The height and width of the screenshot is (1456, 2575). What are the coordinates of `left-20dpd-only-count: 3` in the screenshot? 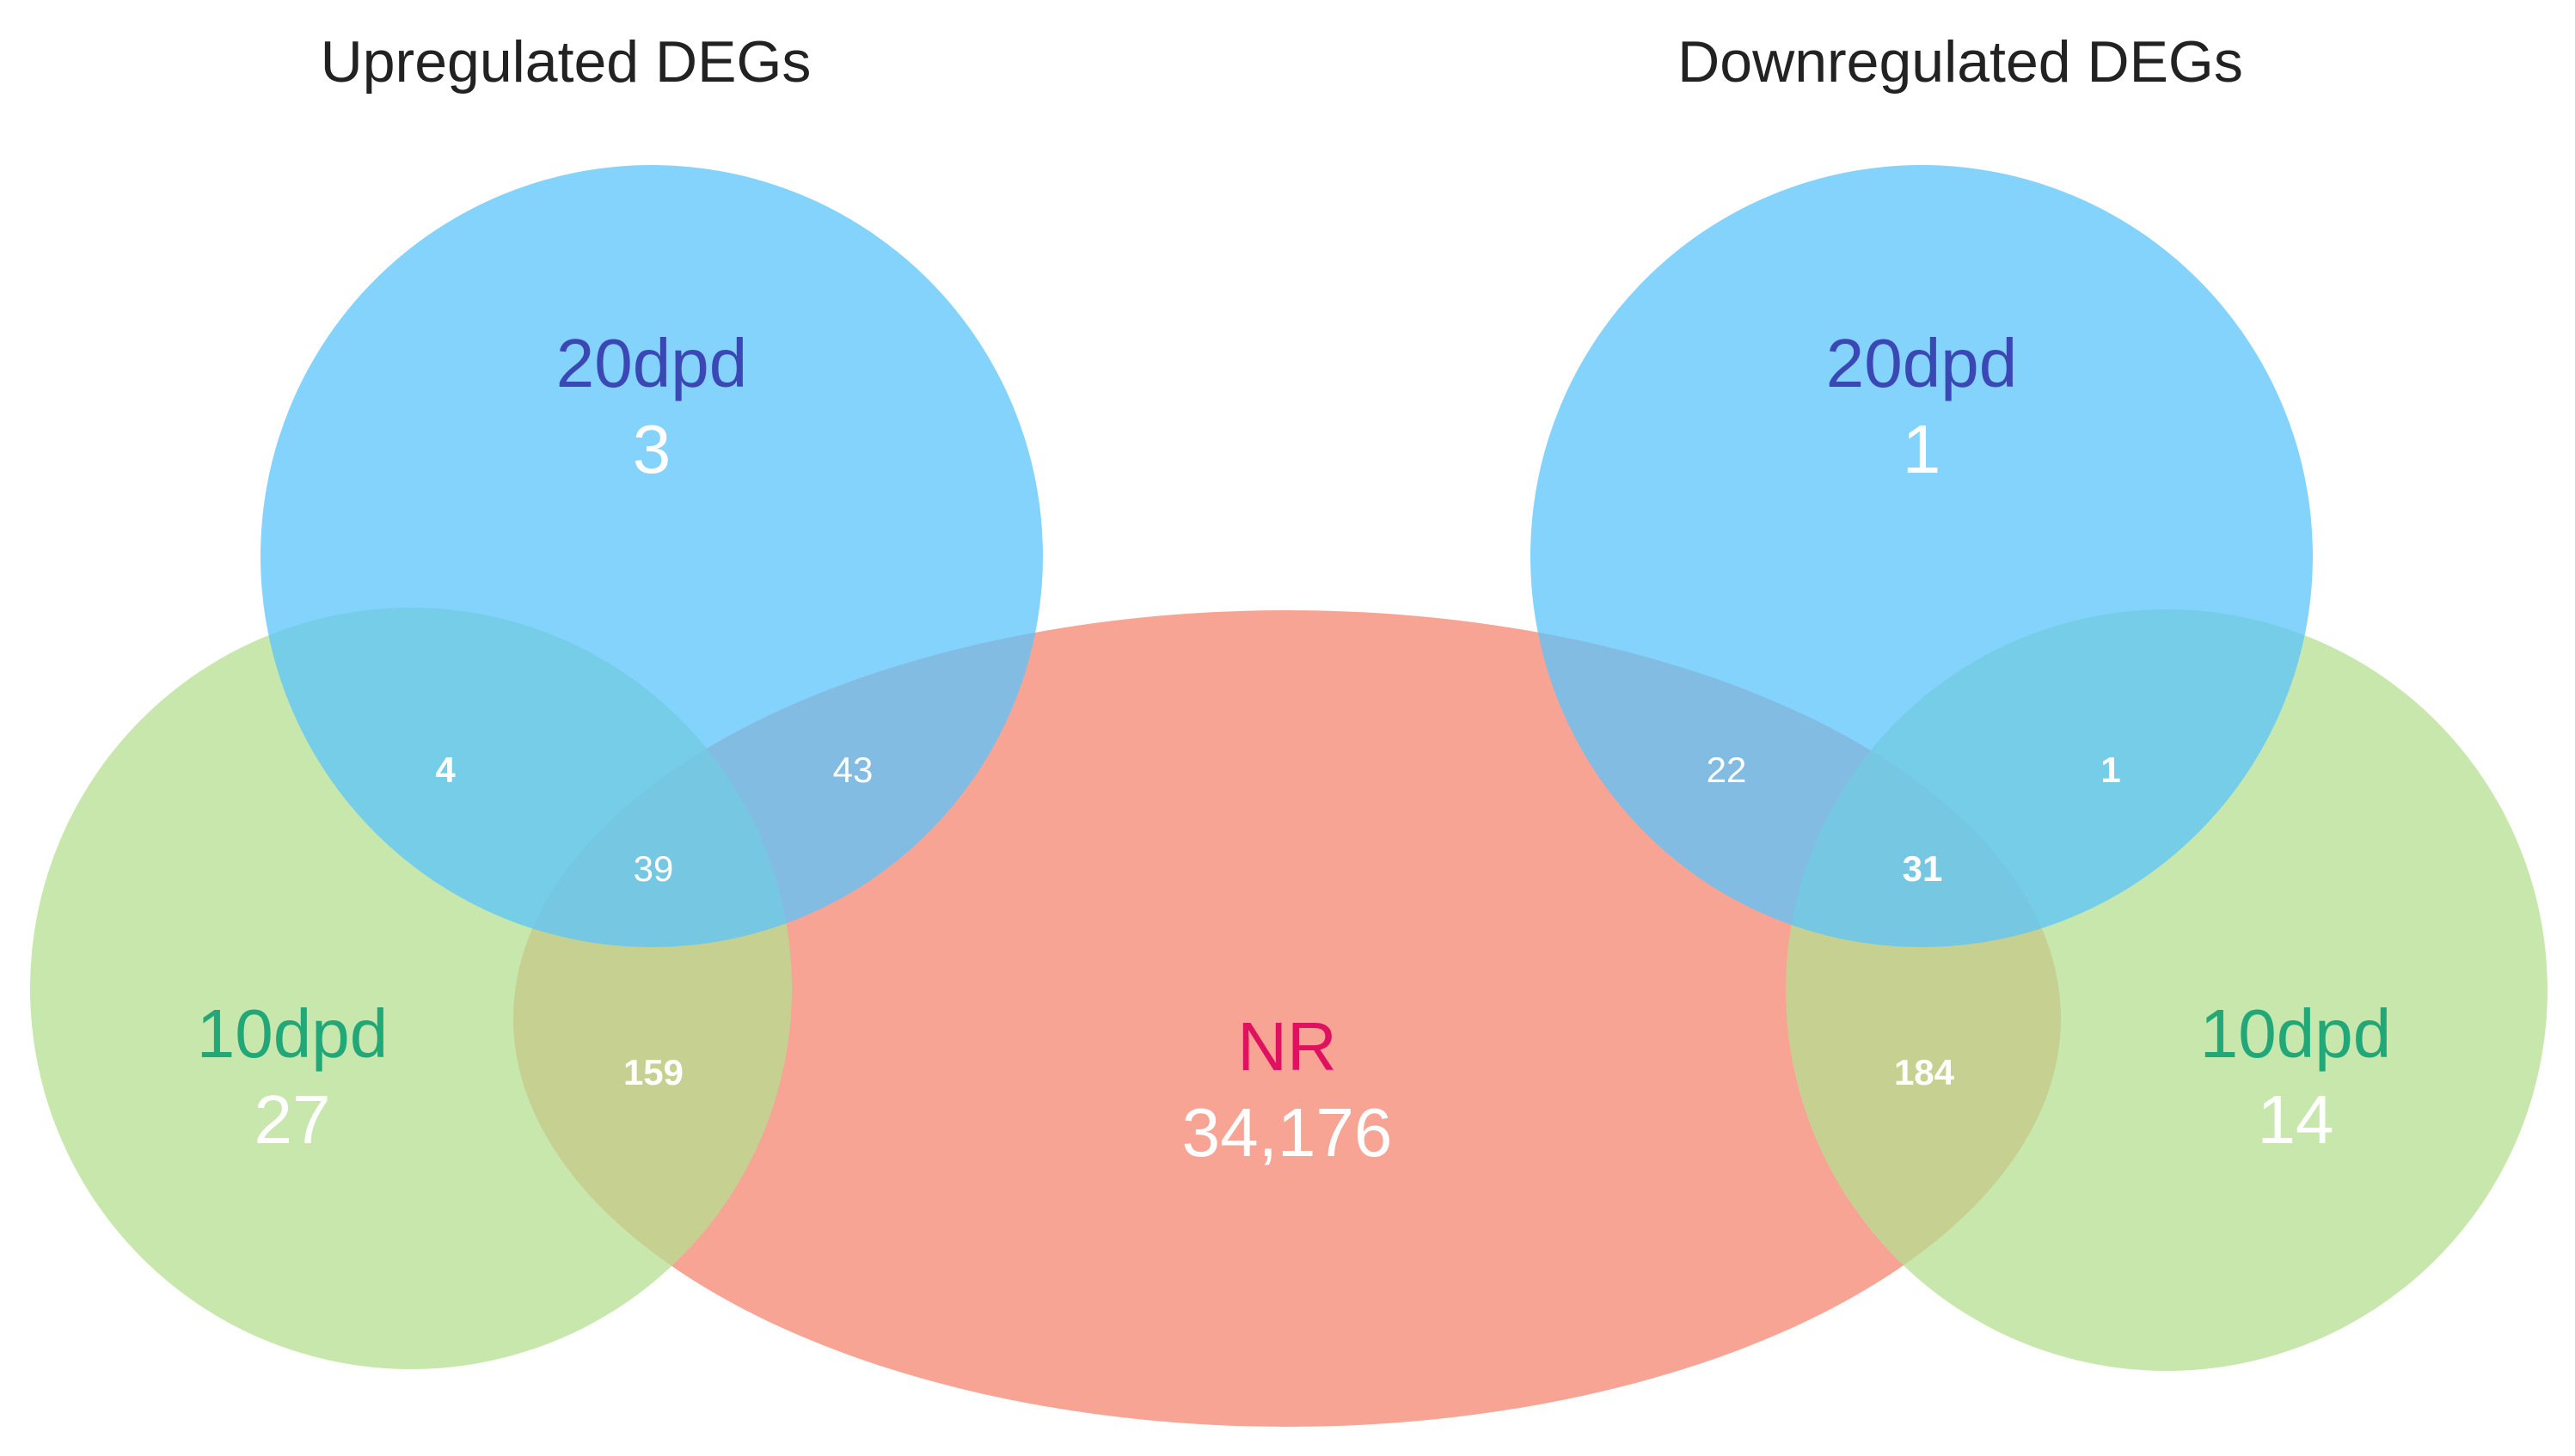 It's located at (652, 449).